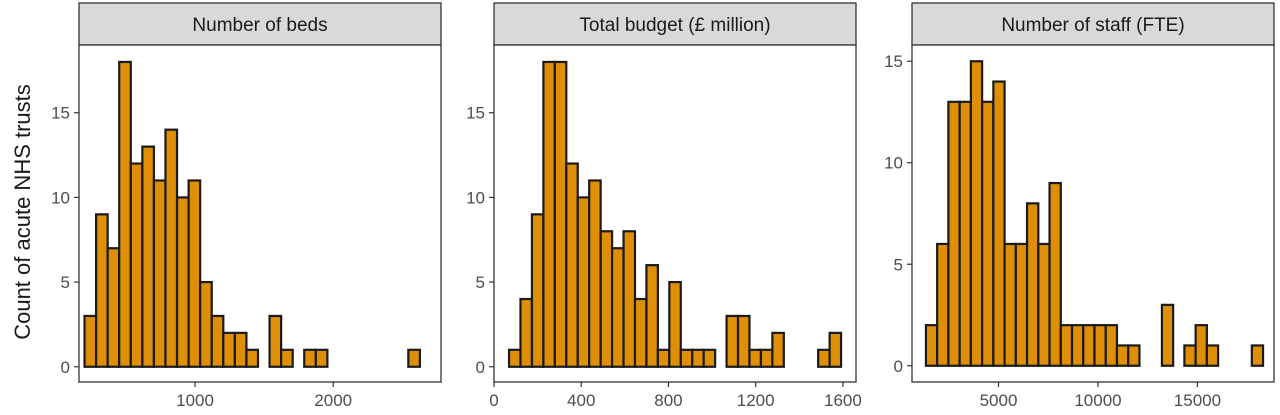  I want to click on x-tick-label: 15000, so click(1197, 400).